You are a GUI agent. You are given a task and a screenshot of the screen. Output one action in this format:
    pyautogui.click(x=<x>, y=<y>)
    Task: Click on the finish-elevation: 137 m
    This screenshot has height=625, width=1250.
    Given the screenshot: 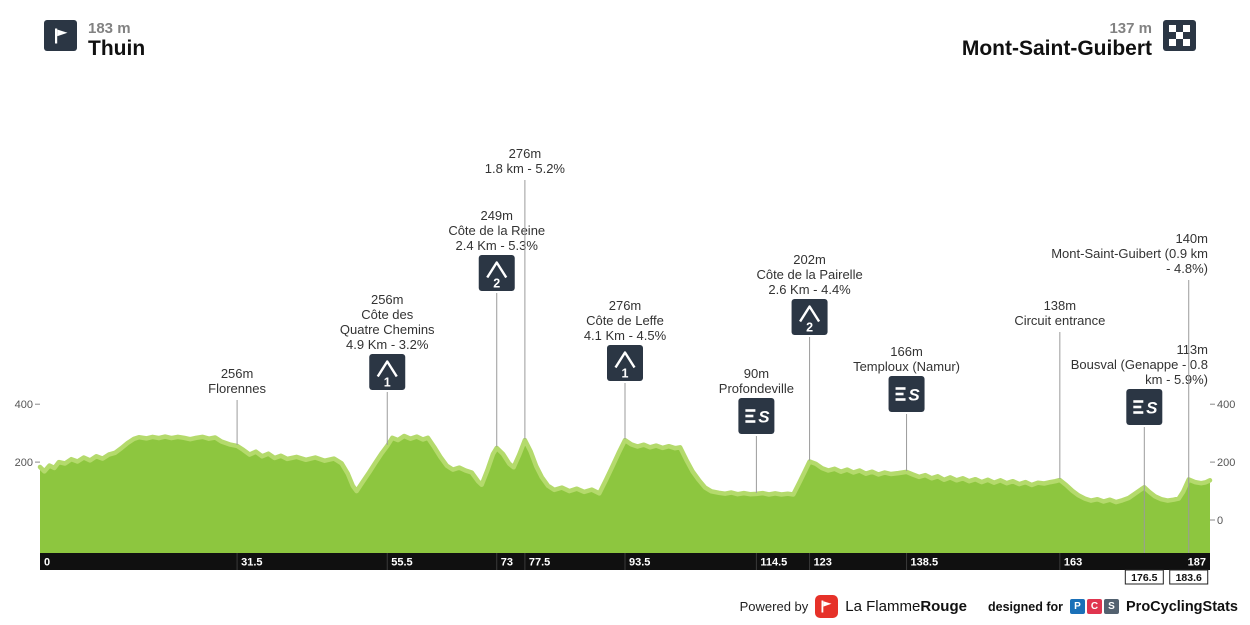 What is the action you would take?
    pyautogui.click(x=1130, y=28)
    